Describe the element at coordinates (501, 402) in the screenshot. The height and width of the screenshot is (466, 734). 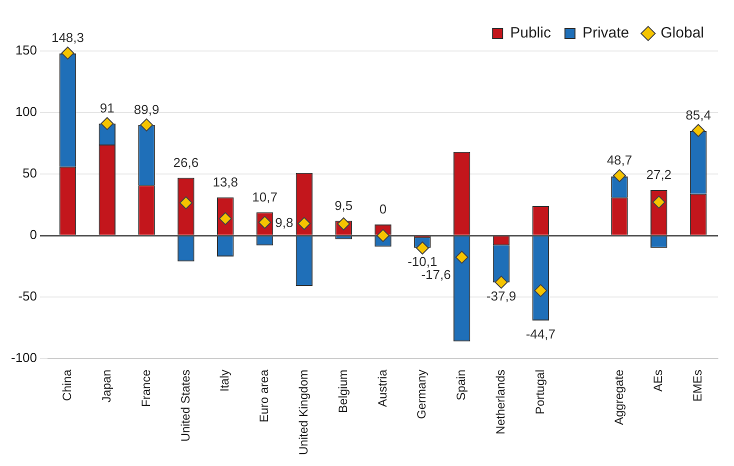
I see `x-tick-label: Netherlands` at that location.